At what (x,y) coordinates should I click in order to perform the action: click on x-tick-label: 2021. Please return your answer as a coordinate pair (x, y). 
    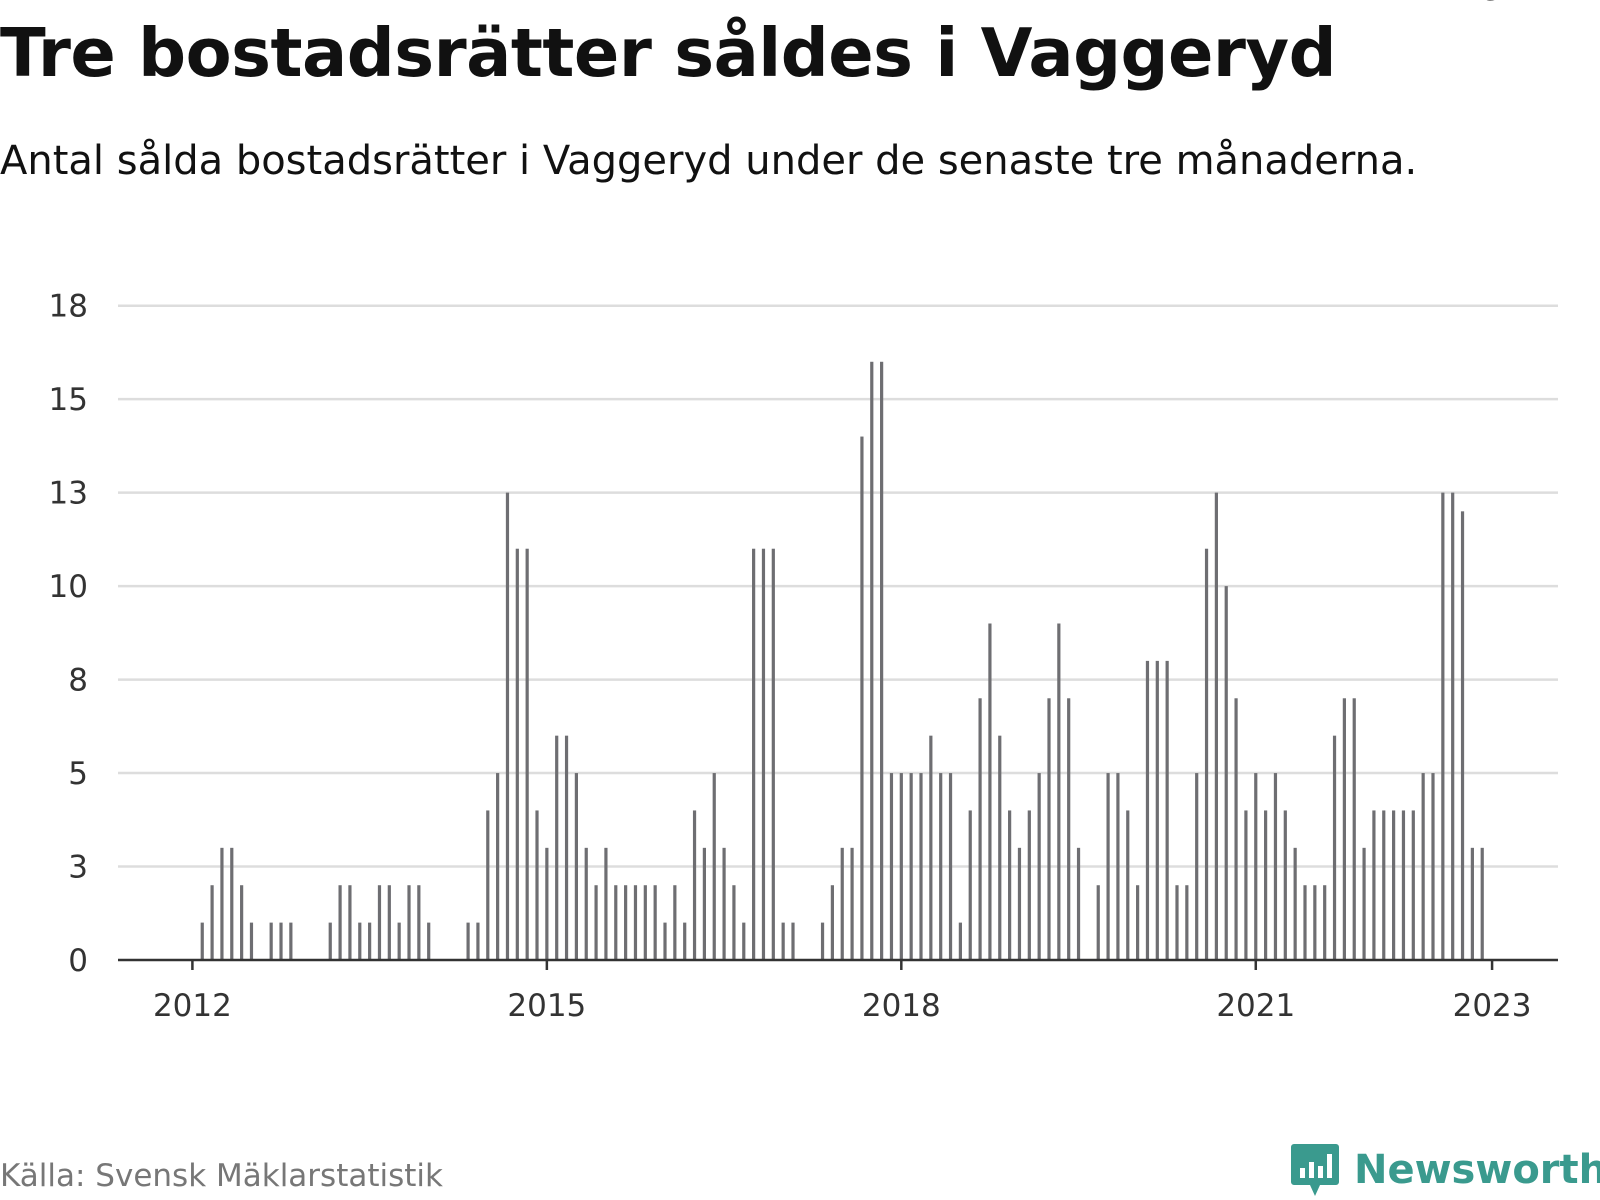
    Looking at the image, I should click on (1255, 1006).